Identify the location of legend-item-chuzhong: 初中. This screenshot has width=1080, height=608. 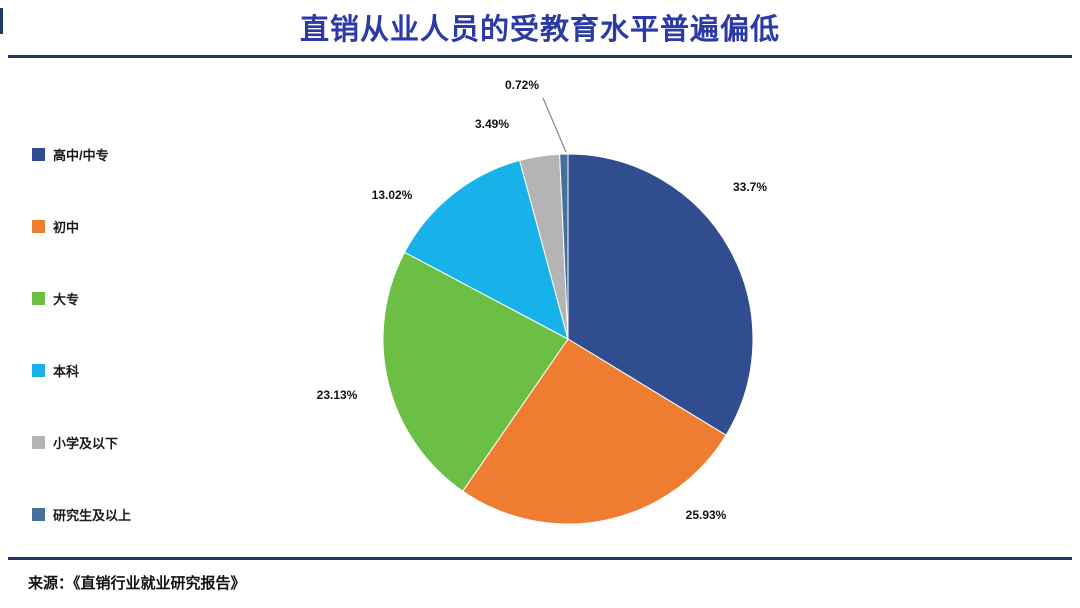
(81, 226).